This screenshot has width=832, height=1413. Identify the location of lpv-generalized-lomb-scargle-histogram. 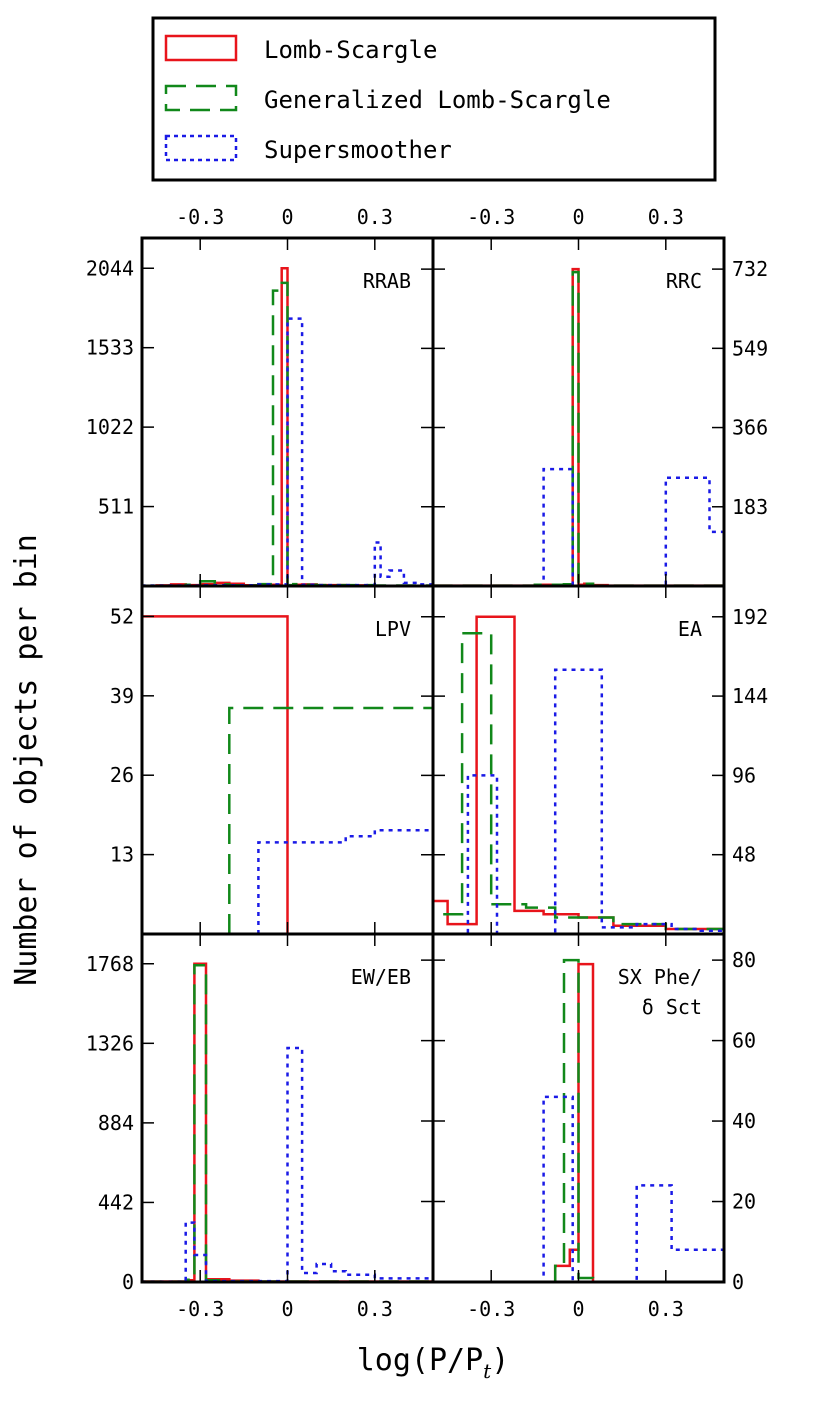
(330, 820).